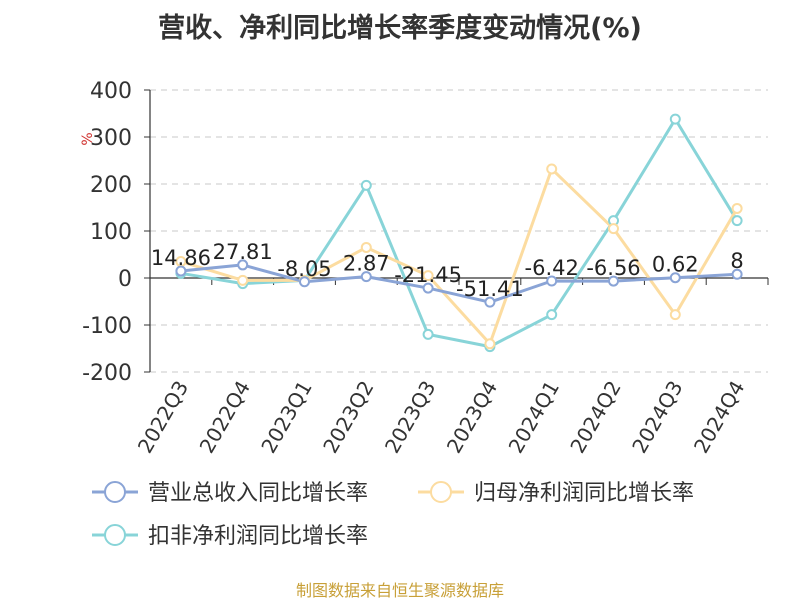  Describe the element at coordinates (111, 138) in the screenshot. I see `y-tick-label: 300` at that location.